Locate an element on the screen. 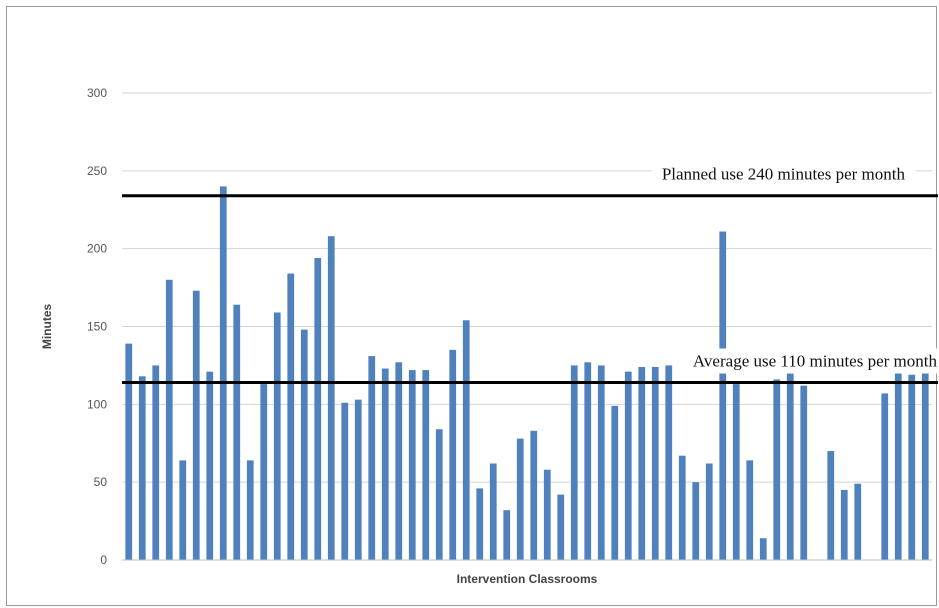  reference-line-label: Average use 110 minutes per month is located at coordinates (815, 361).